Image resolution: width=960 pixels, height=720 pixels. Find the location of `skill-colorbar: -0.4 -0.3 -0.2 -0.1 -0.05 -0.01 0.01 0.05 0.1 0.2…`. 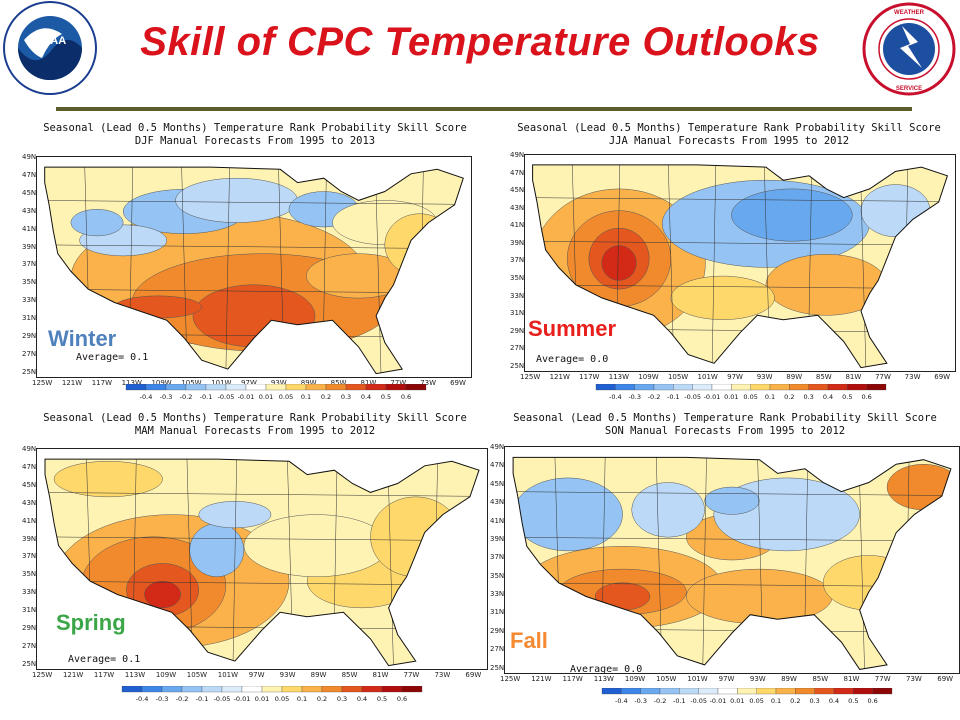

skill-colorbar: -0.4 -0.3 -0.2 -0.1 -0.05 -0.01 0.01 0.05 0.1 0.2… is located at coordinates (272, 694).